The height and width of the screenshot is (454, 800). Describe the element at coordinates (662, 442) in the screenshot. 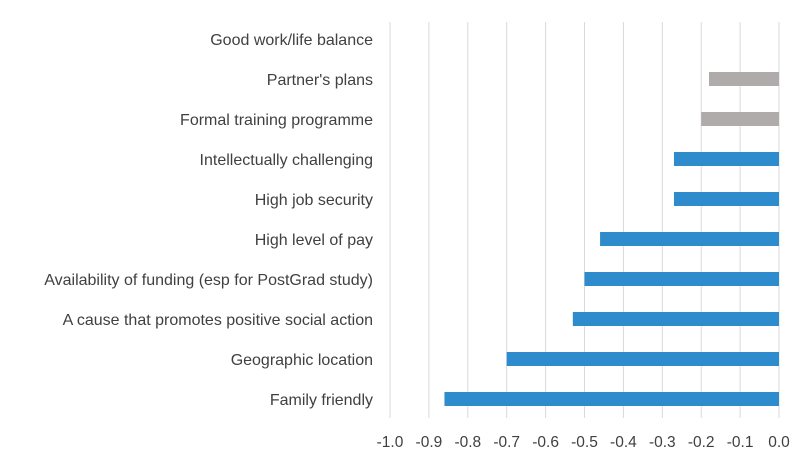

I see `x-tick-label: -0.3` at that location.